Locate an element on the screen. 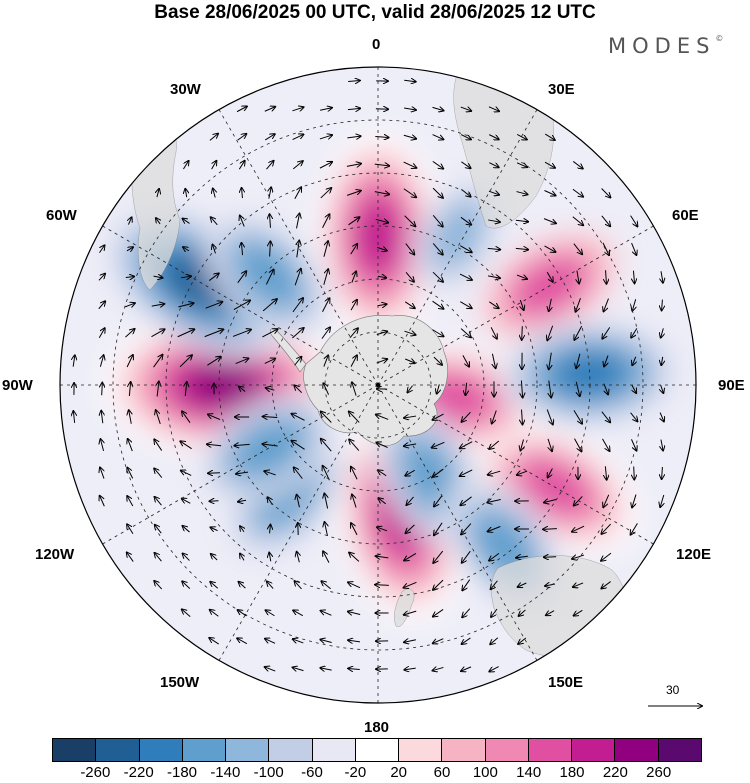 The width and height of the screenshot is (750, 783). lon-label-60w: 60W is located at coordinates (61, 215).